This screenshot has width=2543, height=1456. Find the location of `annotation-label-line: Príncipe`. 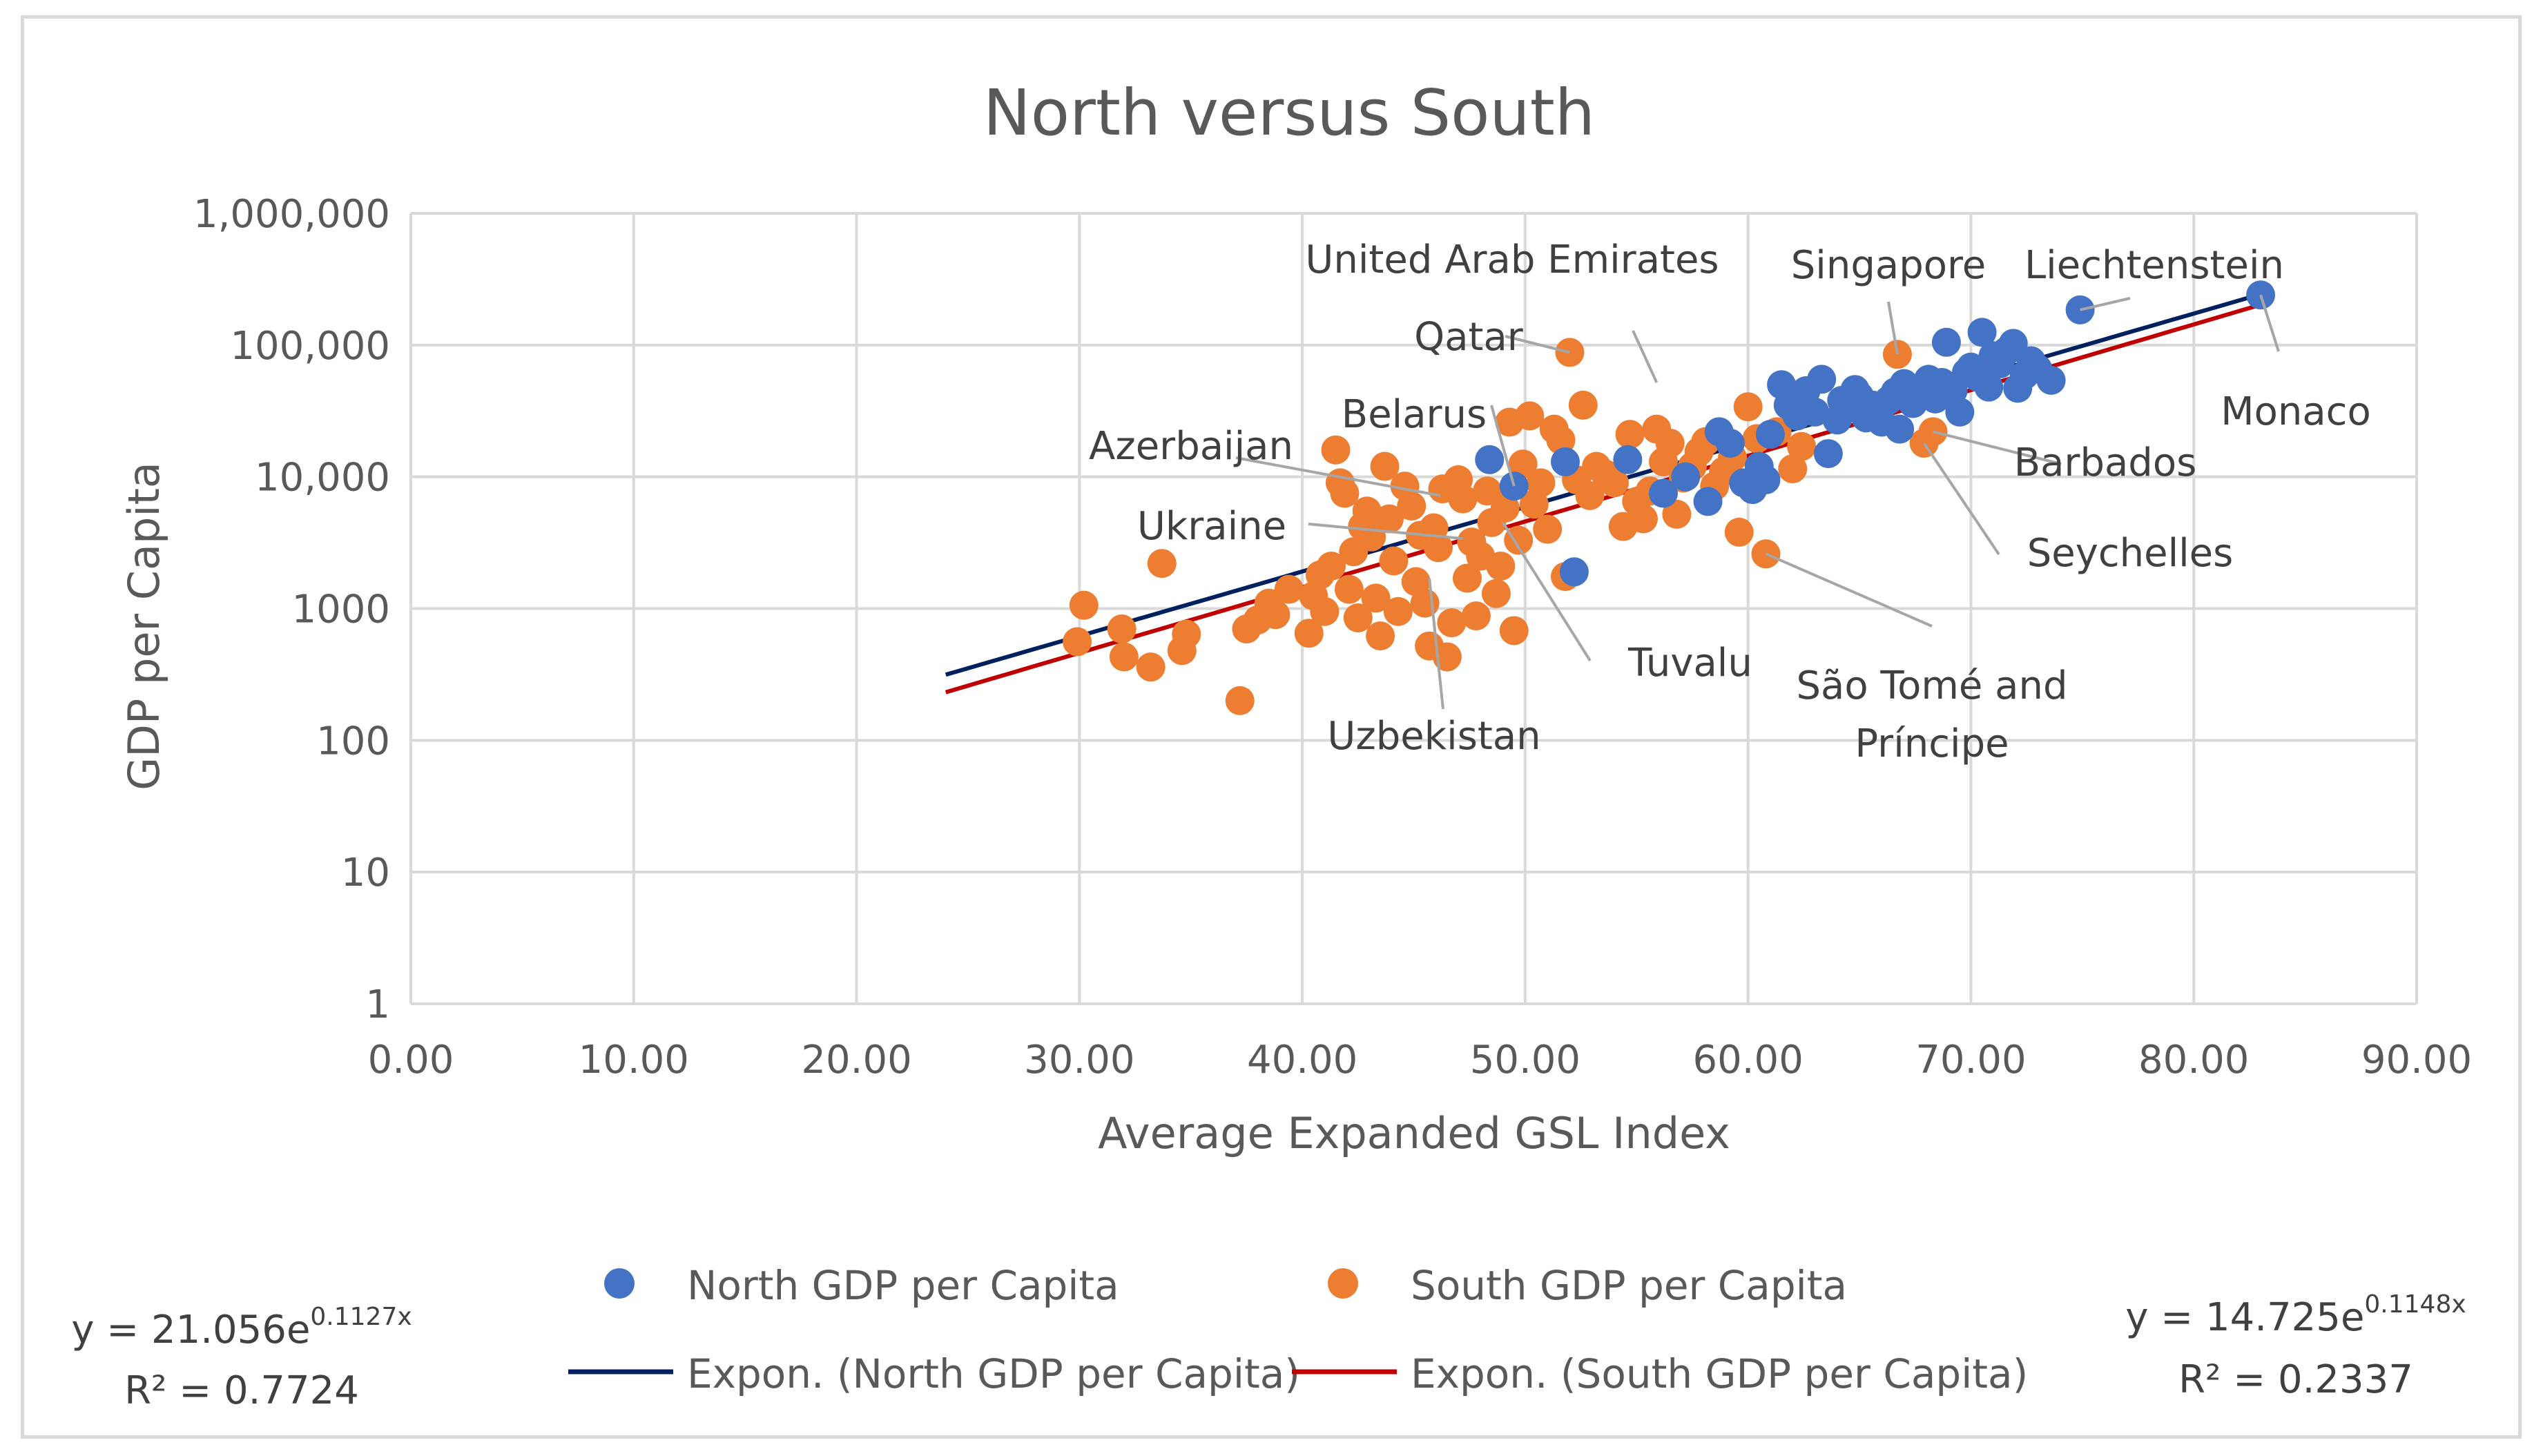

annotation-label-line: Príncipe is located at coordinates (1932, 743).